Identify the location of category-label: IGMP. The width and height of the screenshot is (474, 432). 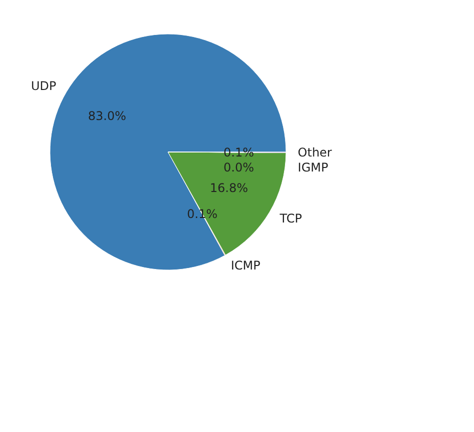
(313, 167).